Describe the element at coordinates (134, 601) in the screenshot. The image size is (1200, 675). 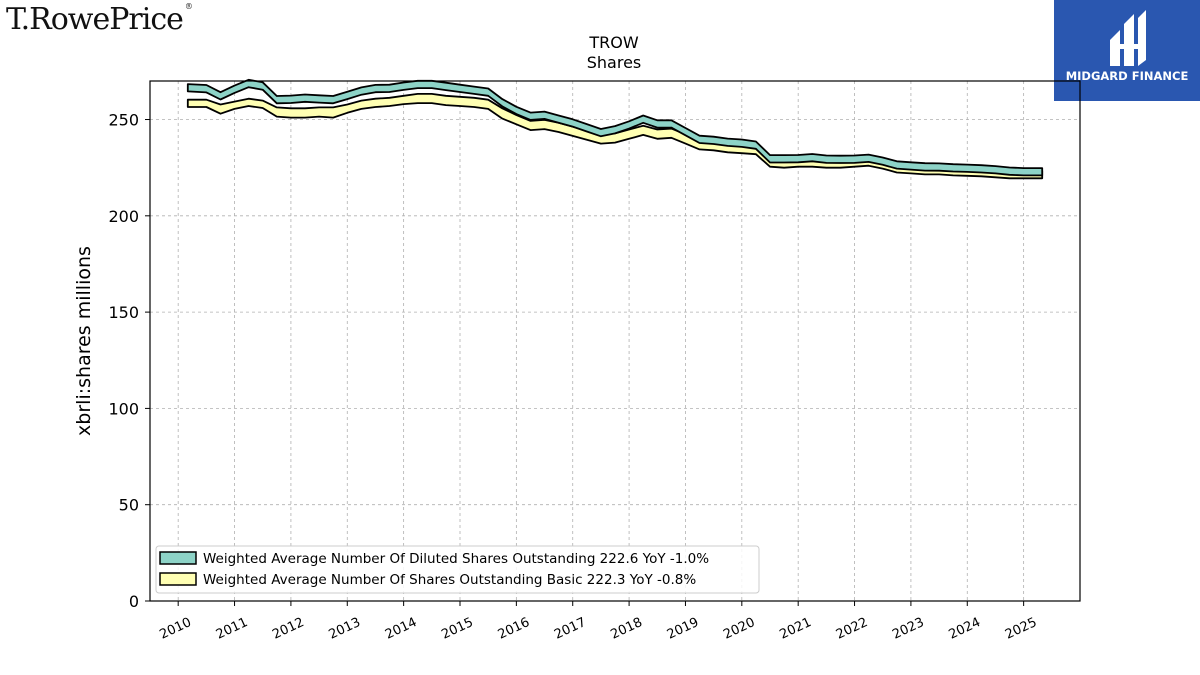
I see `y-tick-label: 0` at that location.